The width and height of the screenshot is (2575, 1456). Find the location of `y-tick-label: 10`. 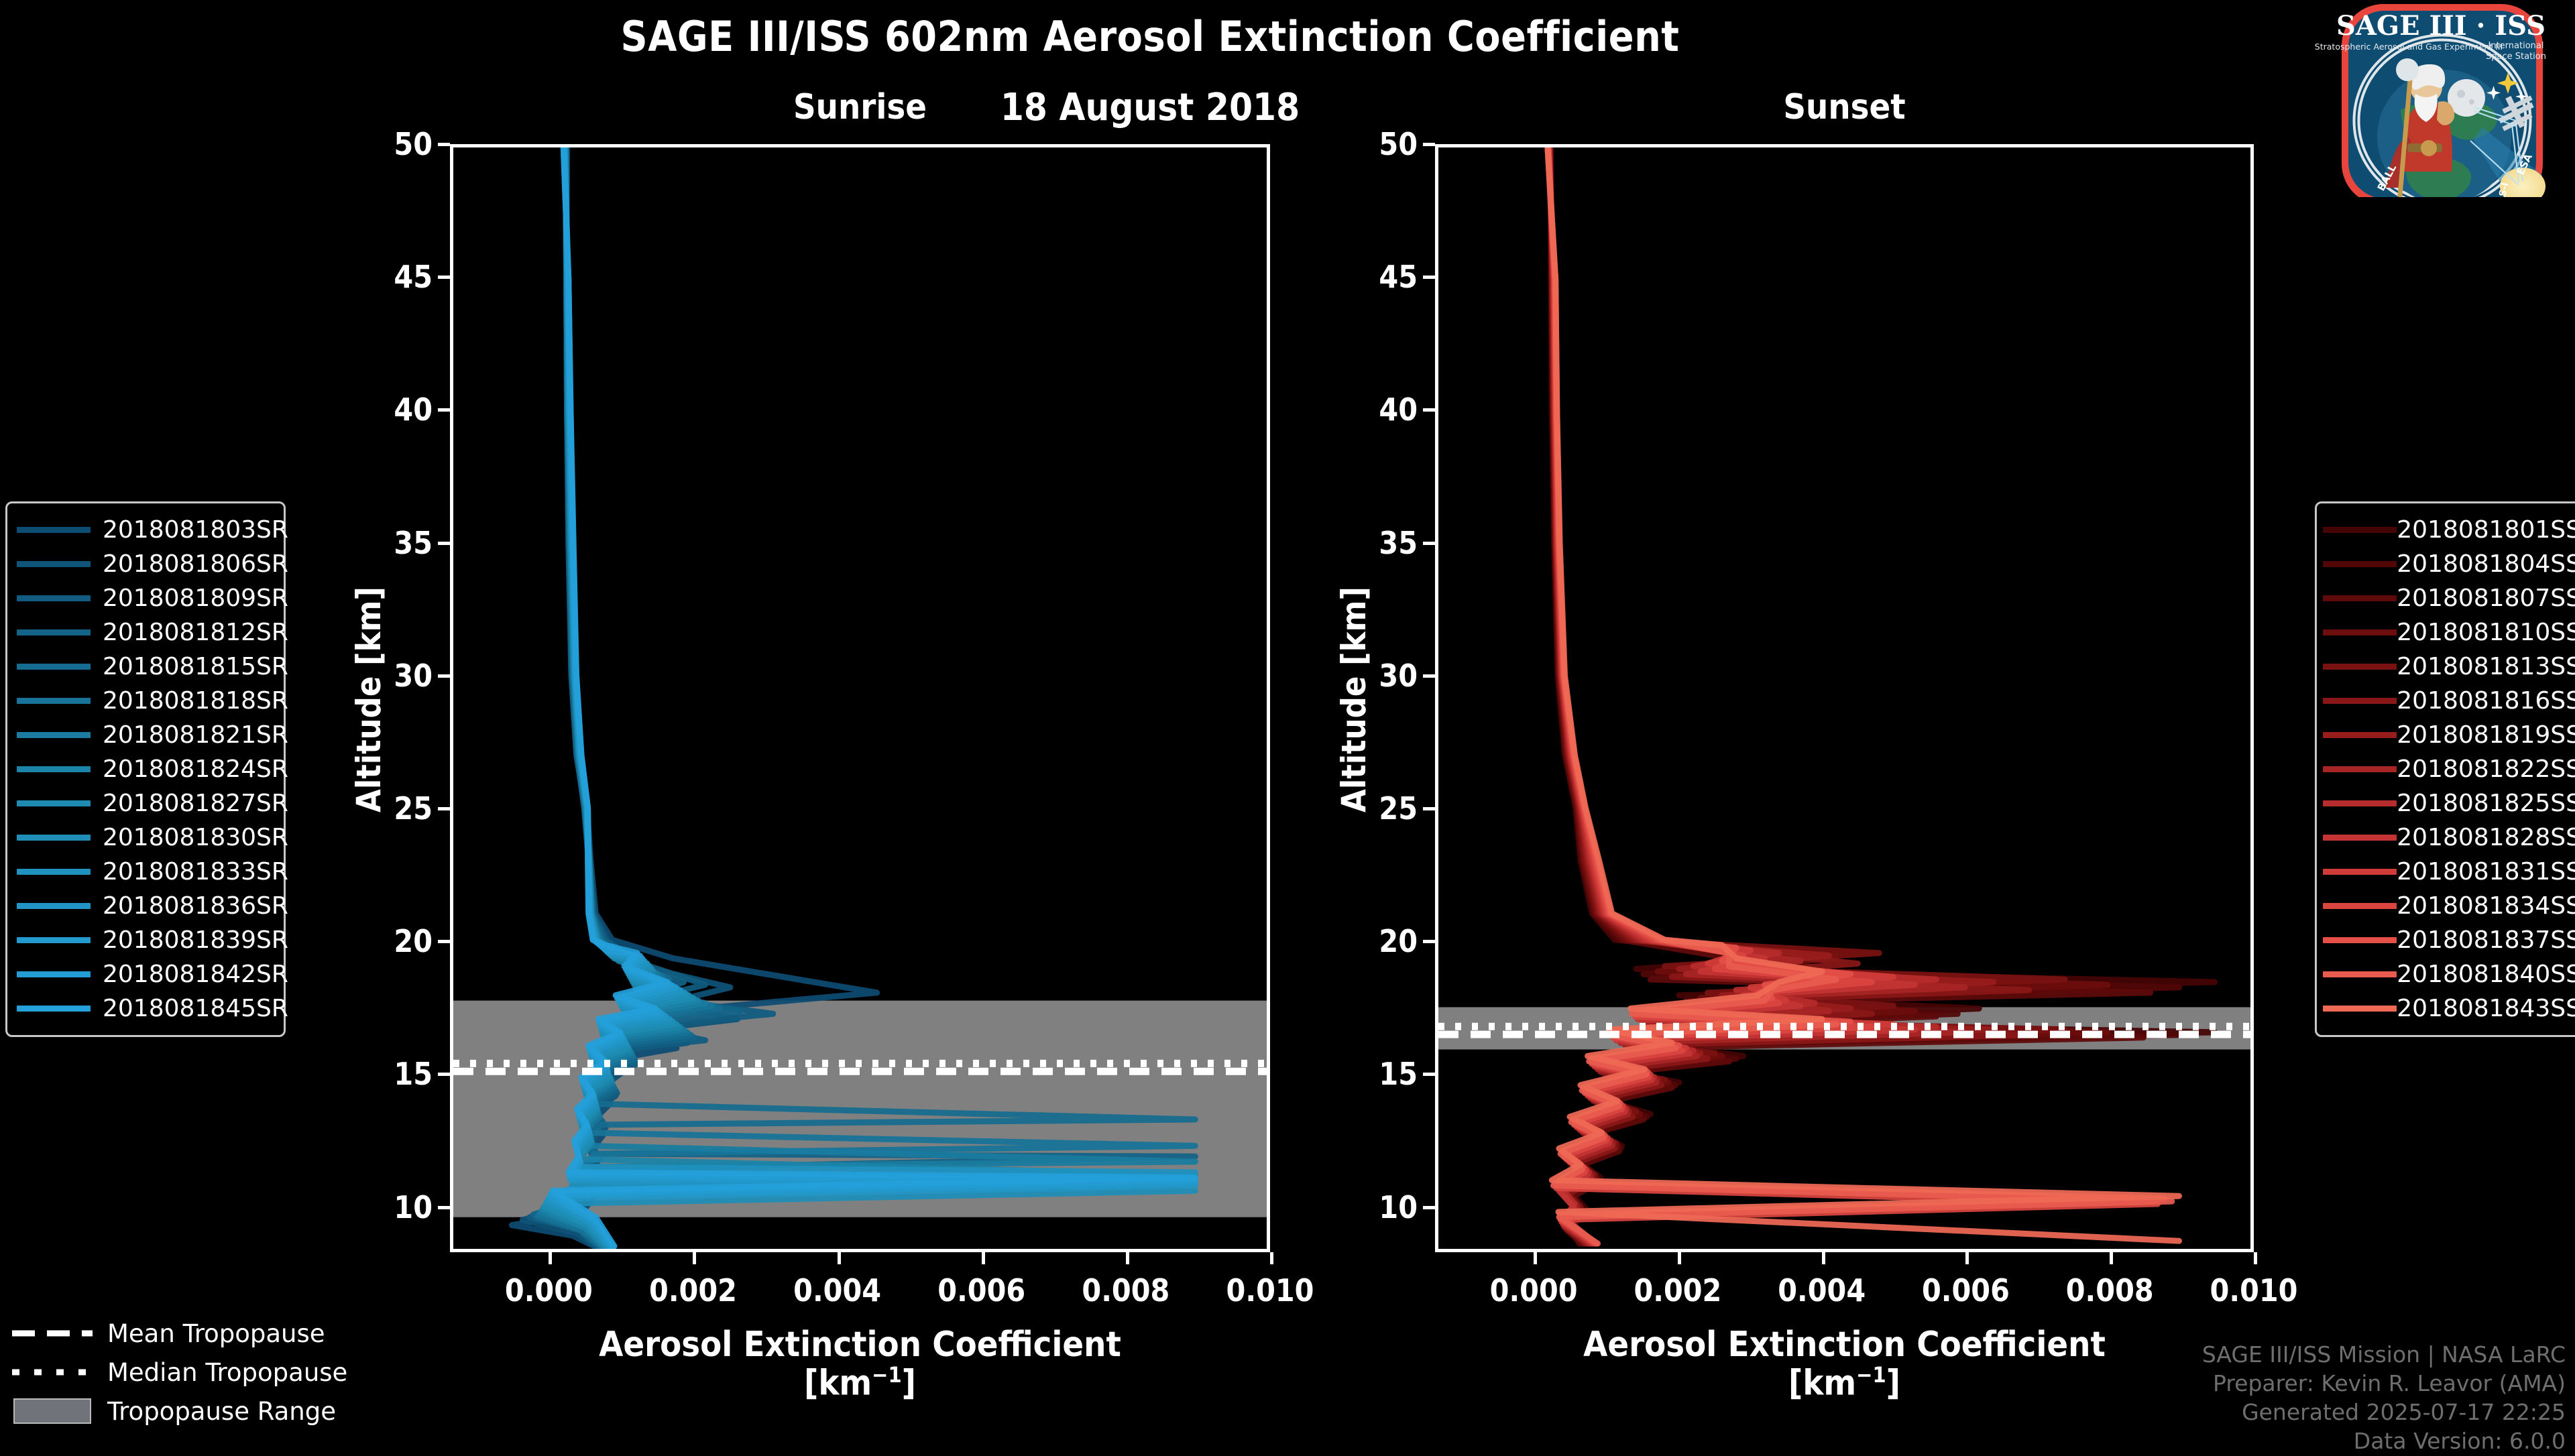

y-tick-label: 10 is located at coordinates (1398, 1207).